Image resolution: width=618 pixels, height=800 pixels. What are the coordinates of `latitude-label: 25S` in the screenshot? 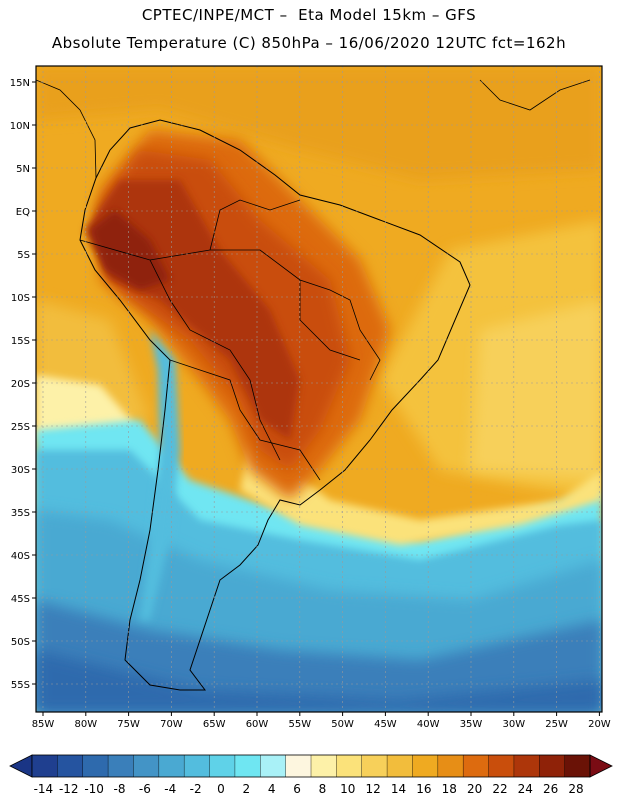 It's located at (20, 427).